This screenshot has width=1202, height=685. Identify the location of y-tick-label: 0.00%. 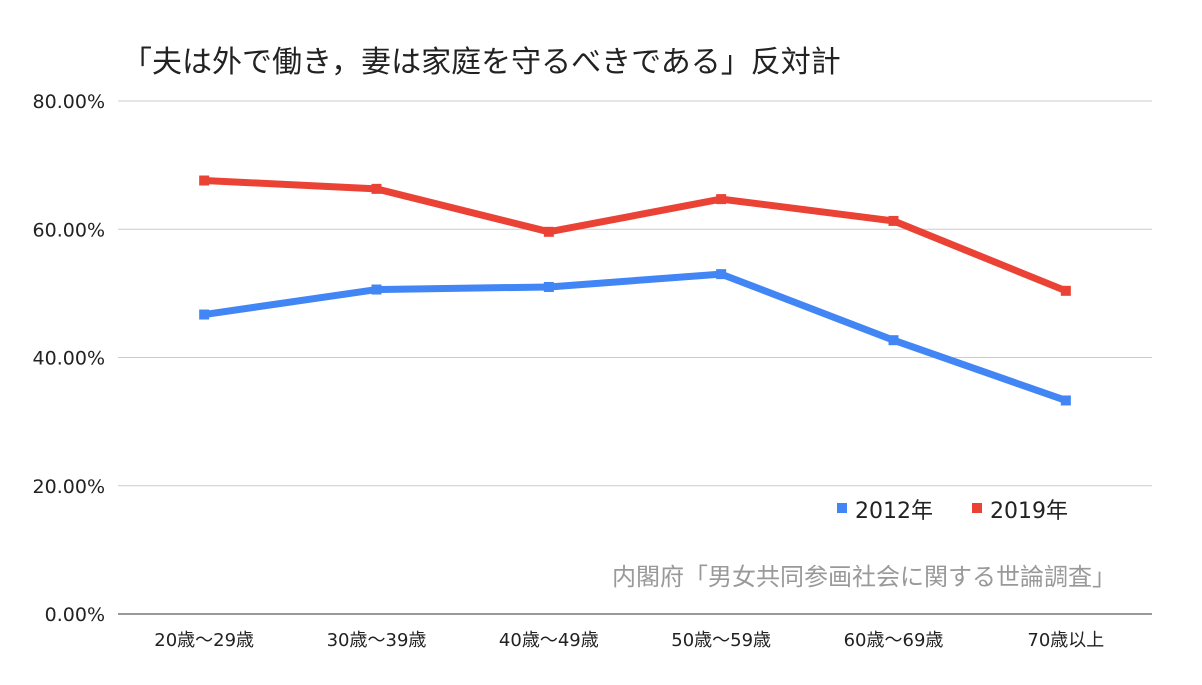
(75, 615).